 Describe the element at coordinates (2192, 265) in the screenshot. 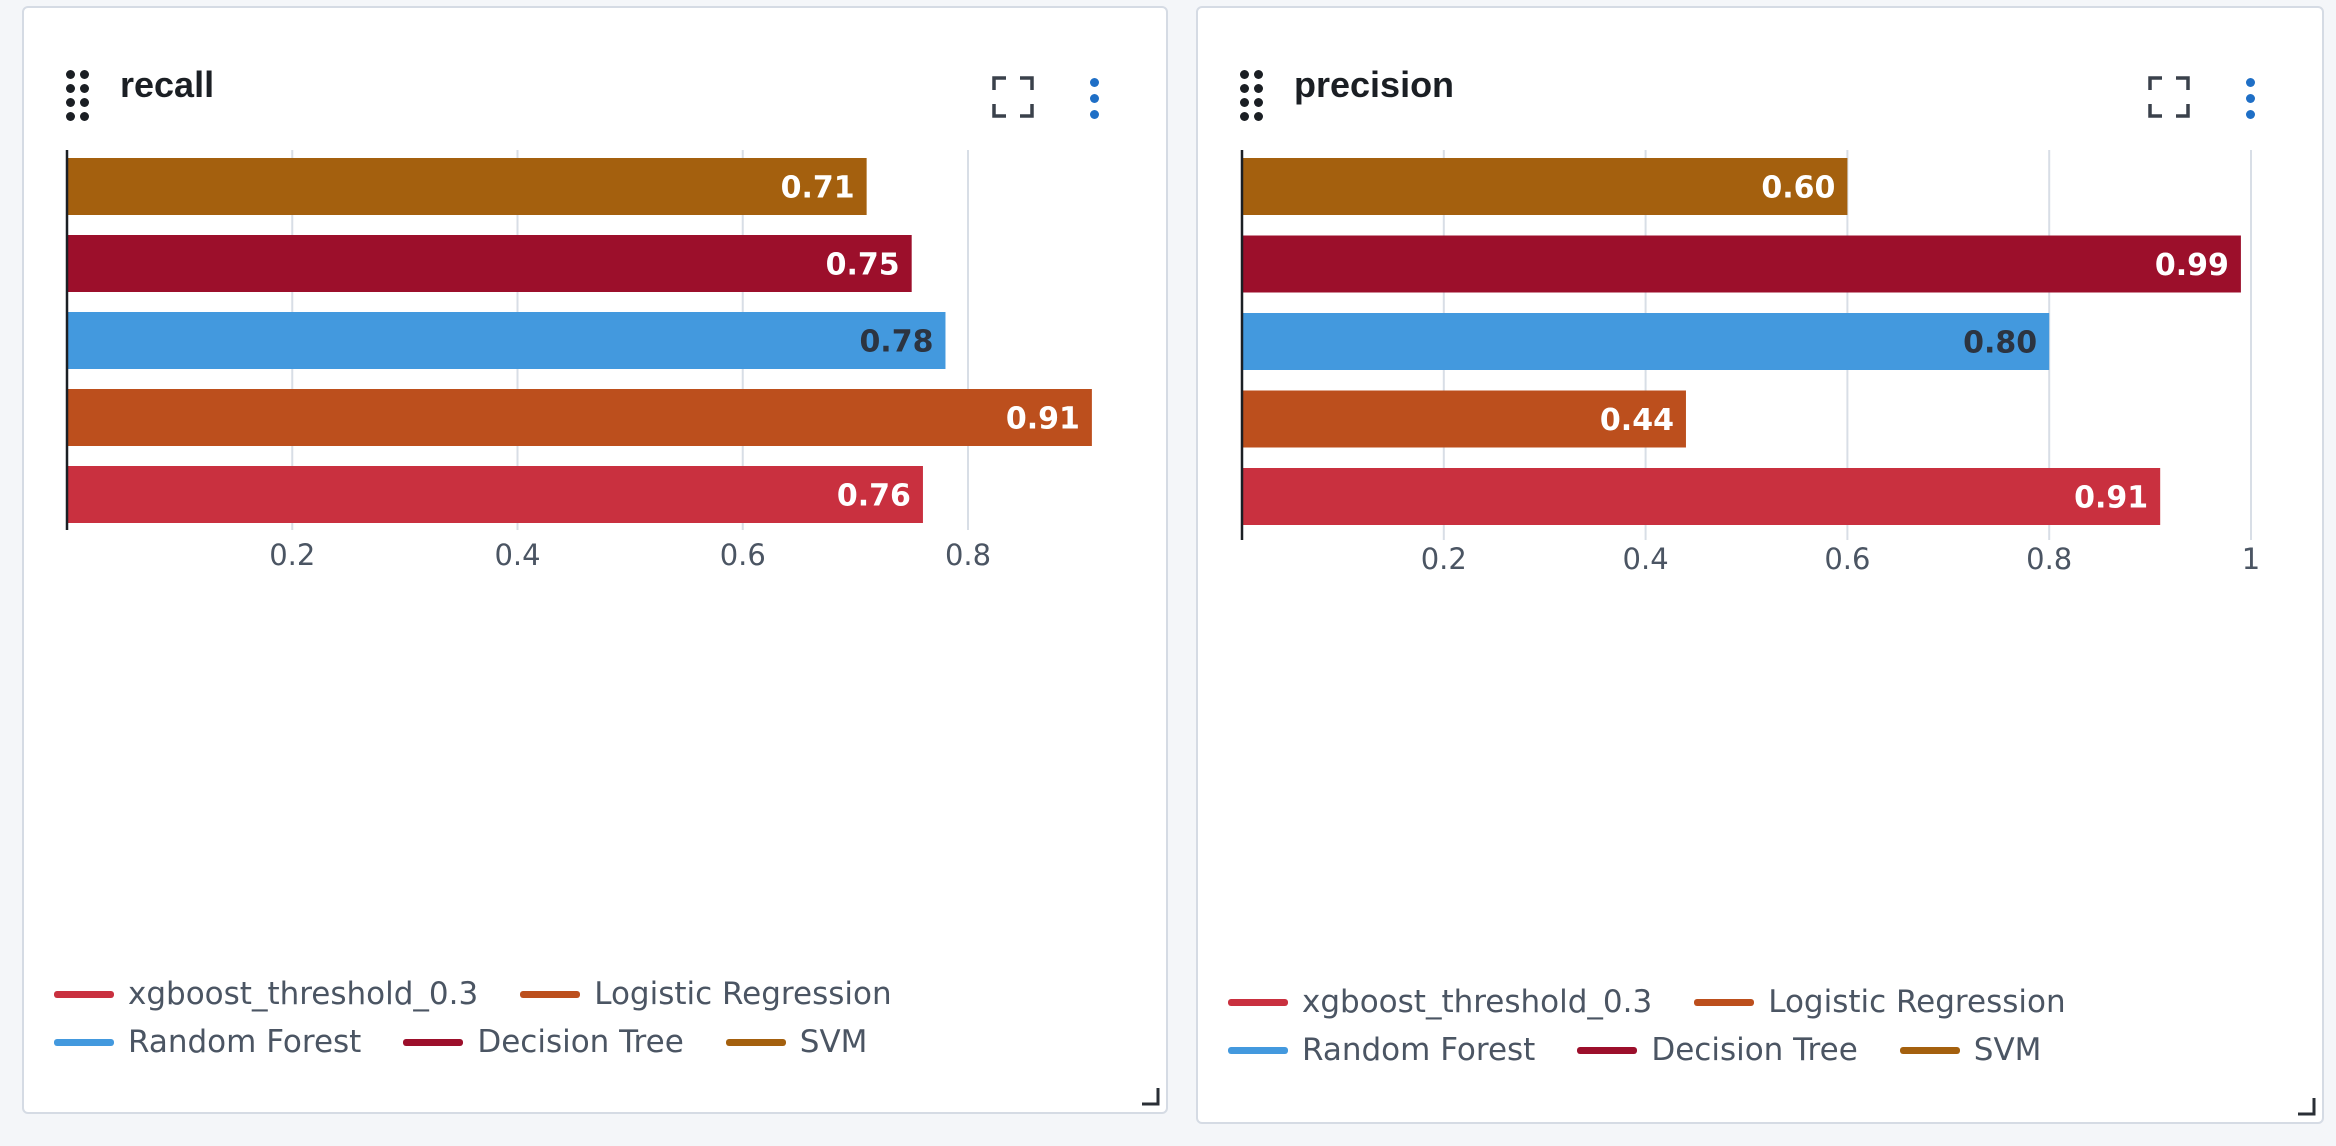

I see `bar-value-label: 0.99` at that location.